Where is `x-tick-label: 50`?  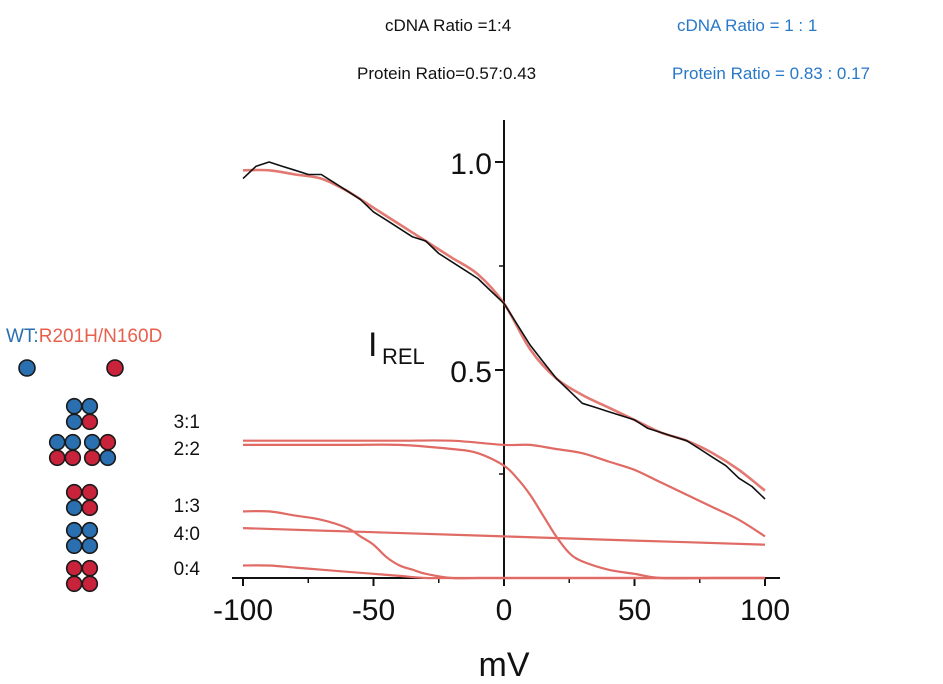 x-tick-label: 50 is located at coordinates (634, 610).